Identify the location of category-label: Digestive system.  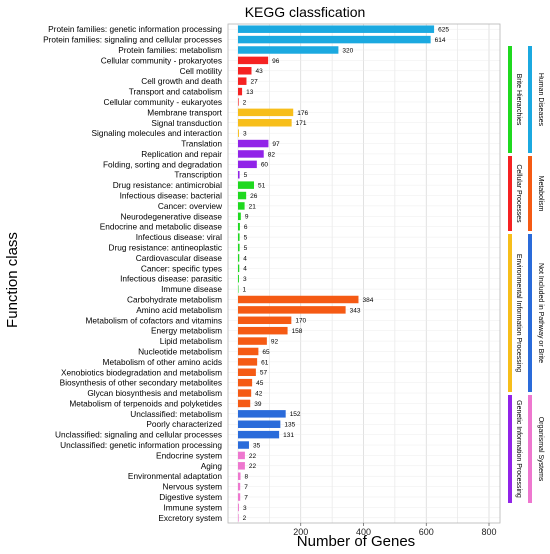
(190, 497).